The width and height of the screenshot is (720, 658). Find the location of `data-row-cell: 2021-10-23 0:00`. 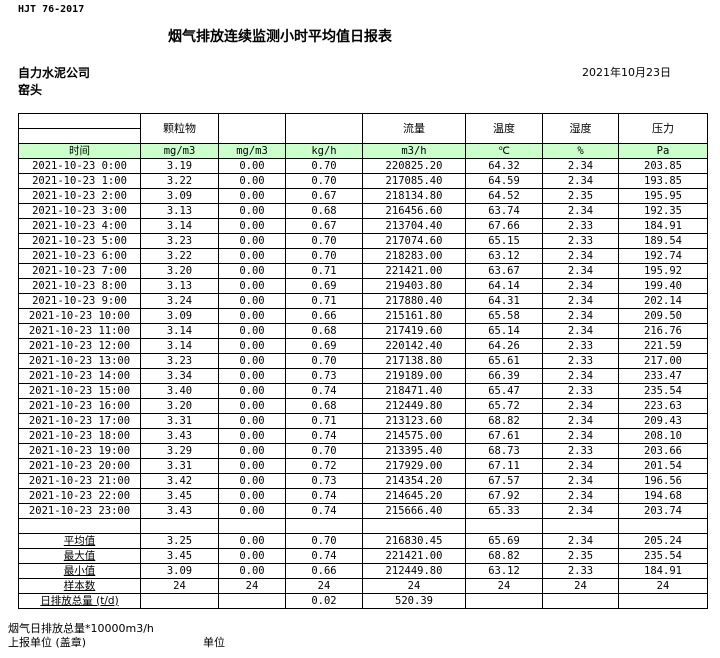

data-row-cell: 2021-10-23 0:00 is located at coordinates (79, 166).